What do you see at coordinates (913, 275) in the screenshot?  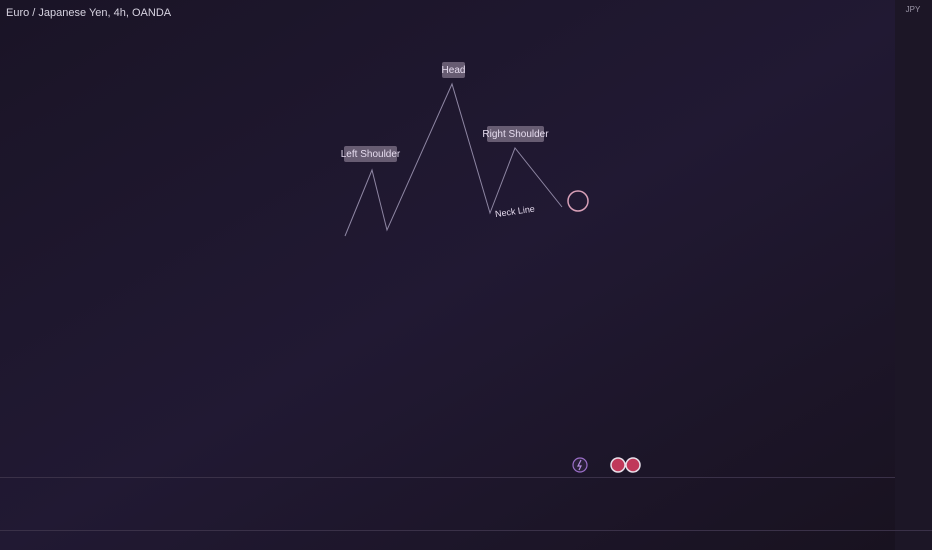 I see `price-axis-bg` at bounding box center [913, 275].